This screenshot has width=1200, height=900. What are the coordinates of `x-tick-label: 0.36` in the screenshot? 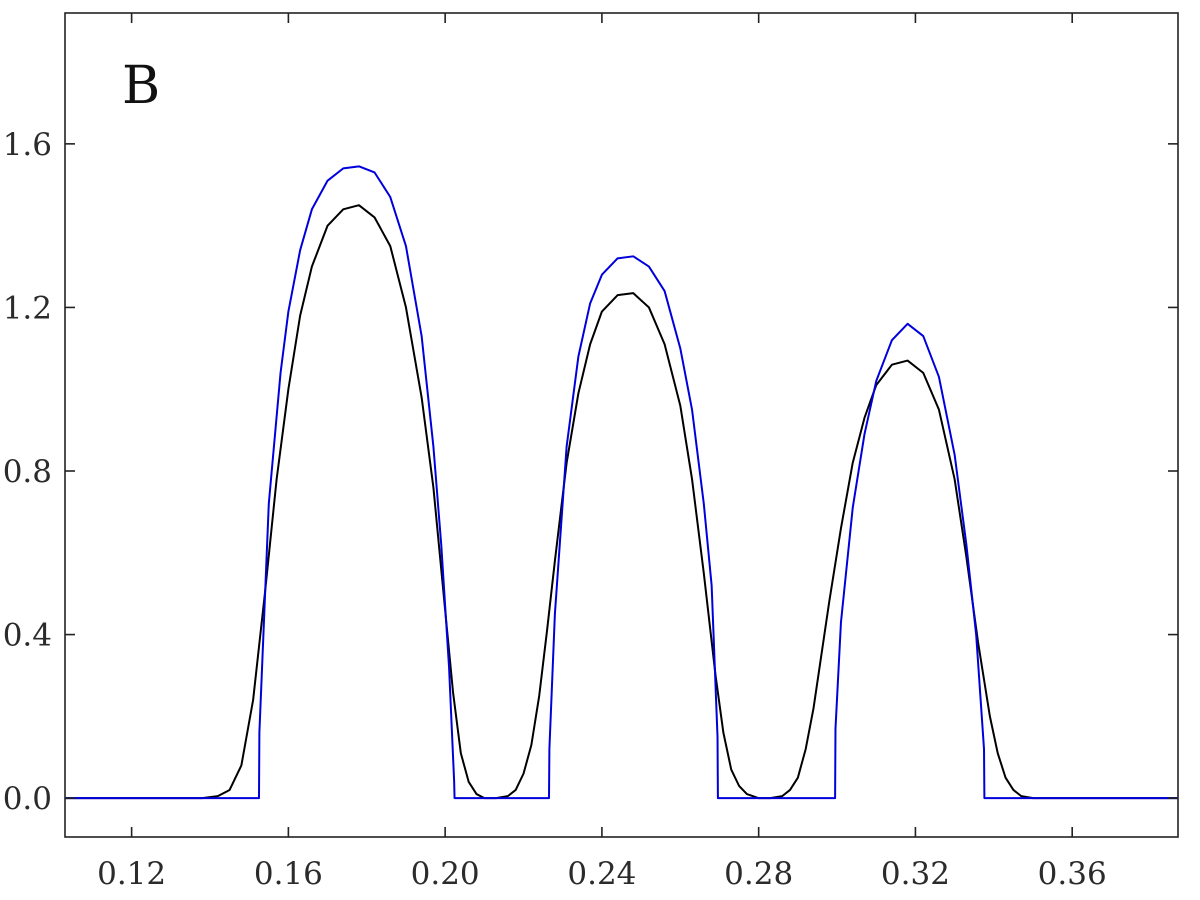 It's located at (1072, 874).